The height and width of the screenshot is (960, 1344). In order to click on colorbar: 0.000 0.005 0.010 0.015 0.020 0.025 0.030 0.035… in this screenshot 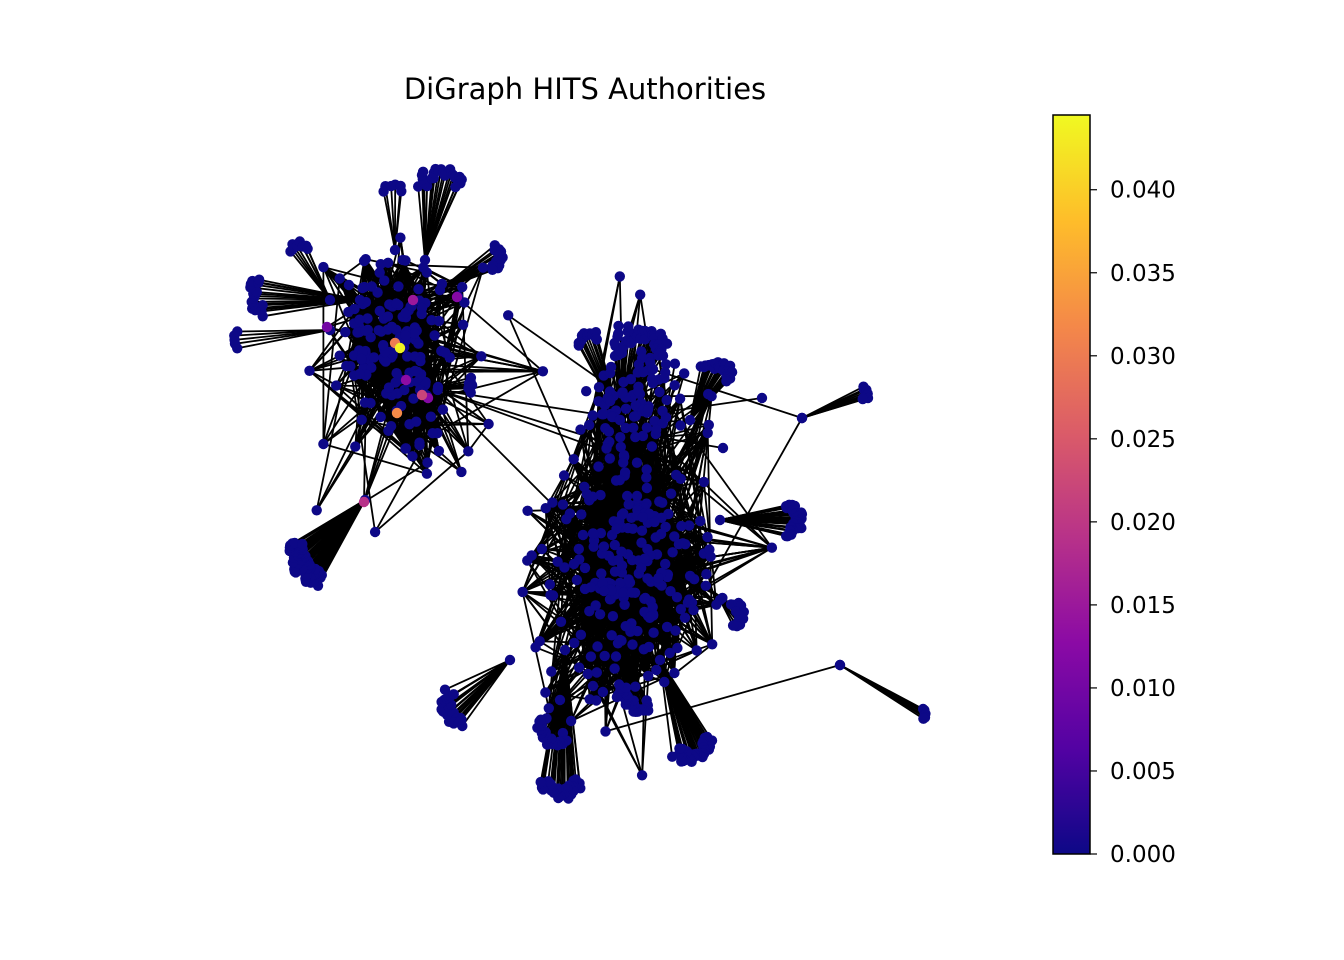, I will do `click(1114, 491)`.